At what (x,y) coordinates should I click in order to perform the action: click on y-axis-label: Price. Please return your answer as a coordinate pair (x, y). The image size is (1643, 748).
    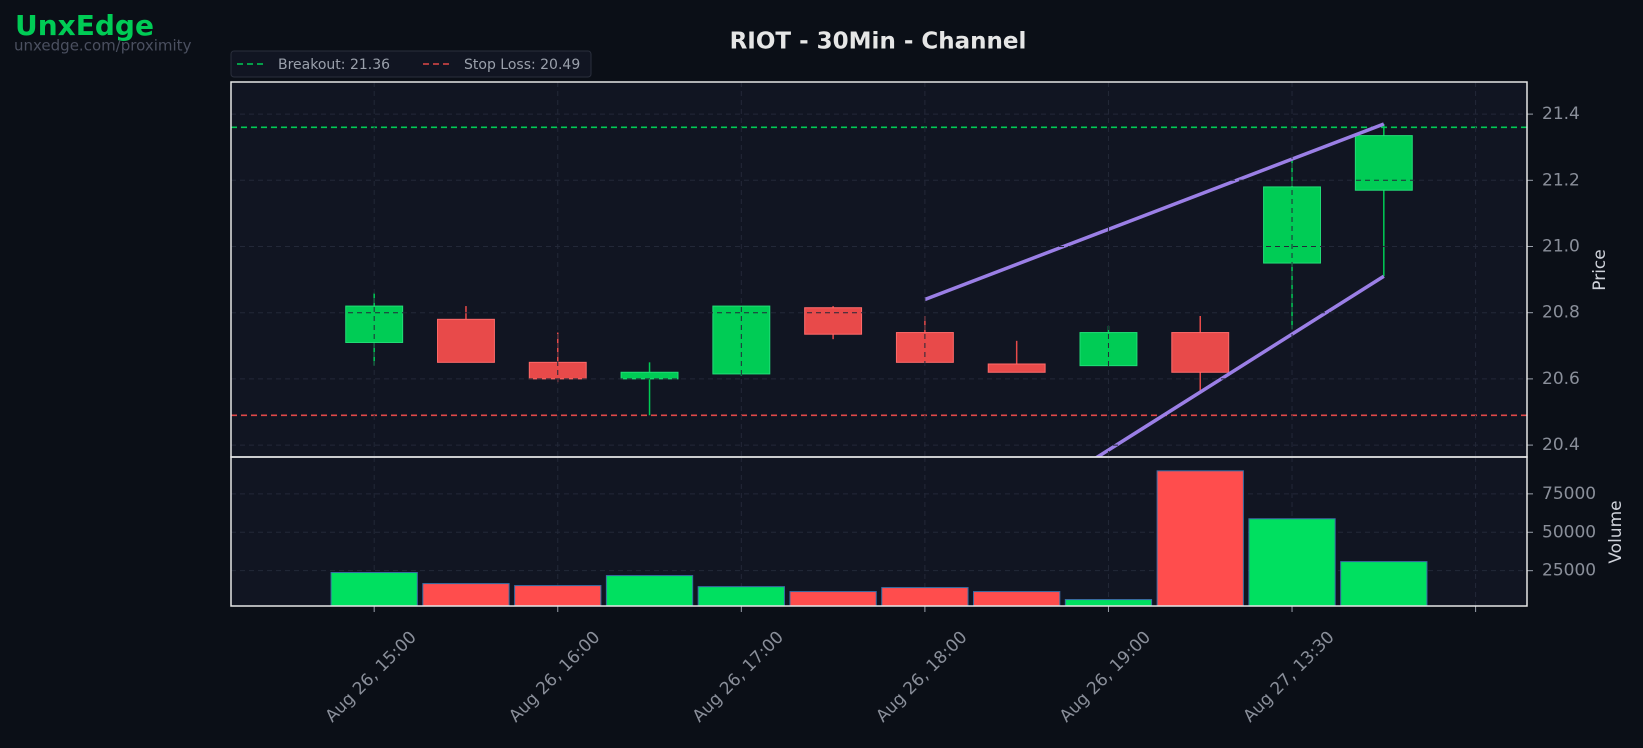
    Looking at the image, I should click on (1600, 269).